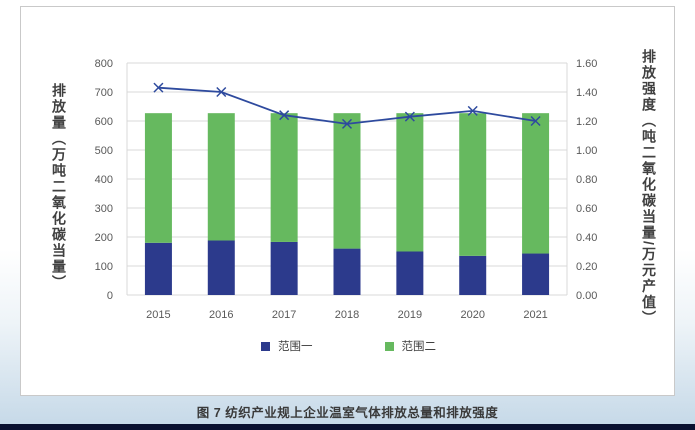 The image size is (695, 430). What do you see at coordinates (295, 347) in the screenshot?
I see `scope1-label: 范围一` at bounding box center [295, 347].